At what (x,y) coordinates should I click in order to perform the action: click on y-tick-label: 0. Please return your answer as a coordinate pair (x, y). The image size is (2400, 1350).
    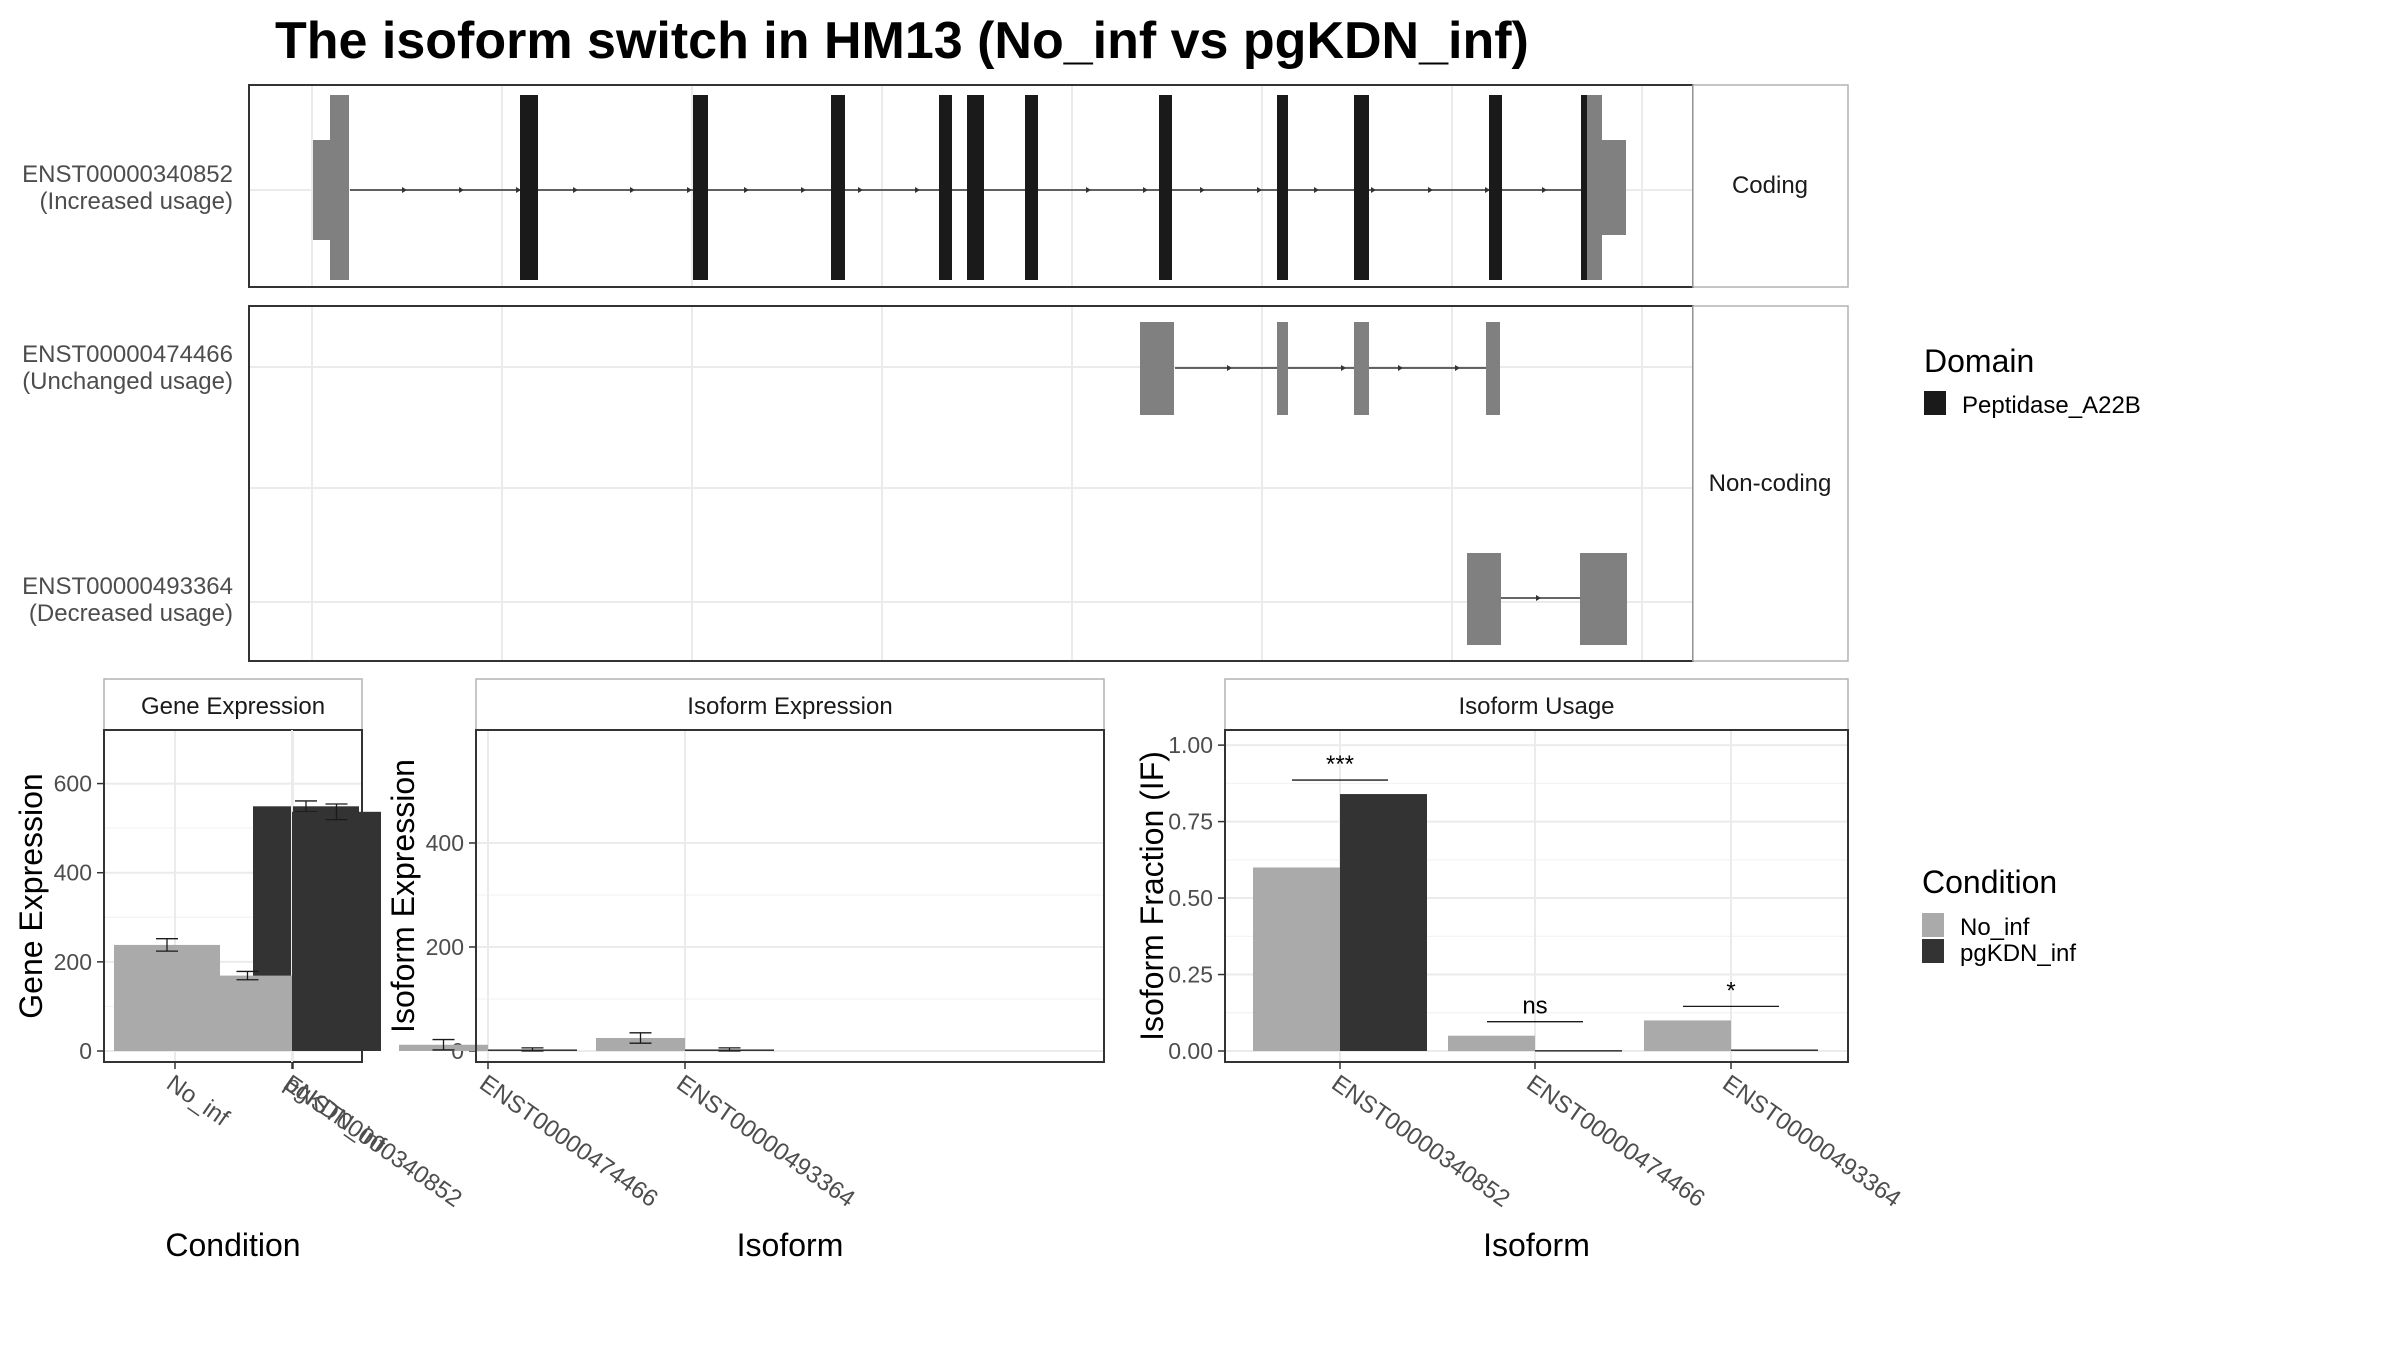
    Looking at the image, I should click on (85, 1051).